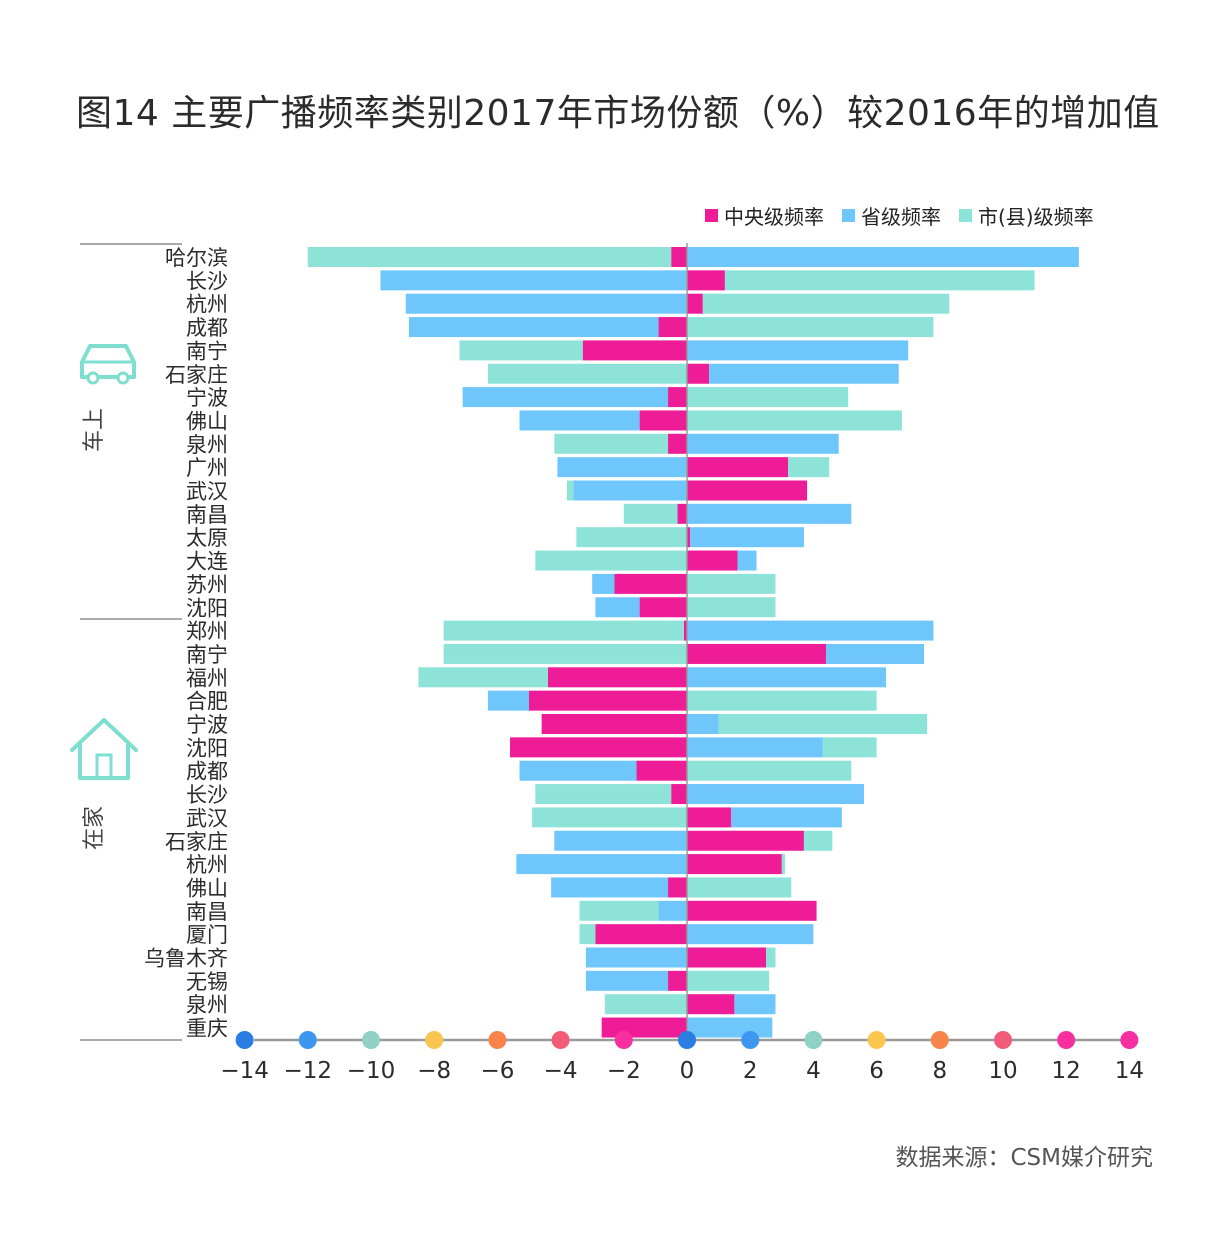 This screenshot has height=1238, width=1225. What do you see at coordinates (207, 305) in the screenshot?
I see `category-label: 杭州` at bounding box center [207, 305].